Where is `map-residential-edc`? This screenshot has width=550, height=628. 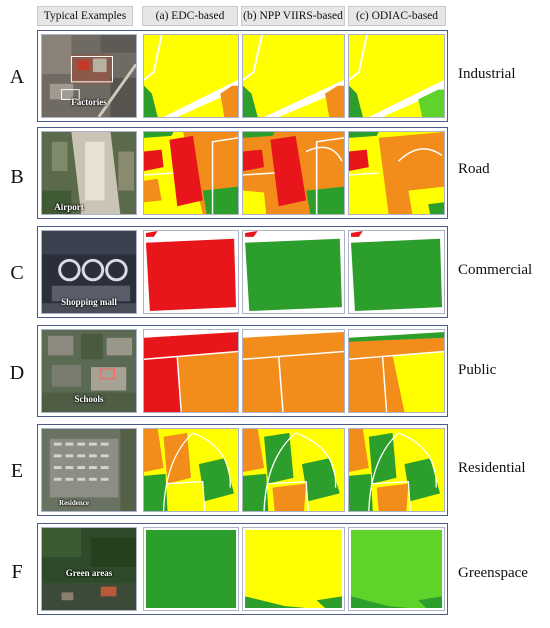
map-residential-edc is located at coordinates (191, 470).